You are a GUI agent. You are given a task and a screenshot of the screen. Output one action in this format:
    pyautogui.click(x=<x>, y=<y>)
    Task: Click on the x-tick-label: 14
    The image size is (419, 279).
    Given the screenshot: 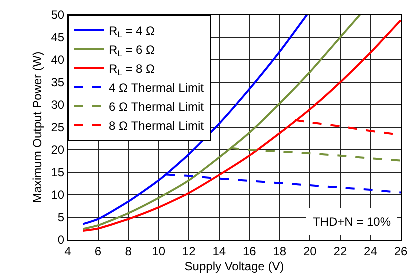 What is the action you would take?
    pyautogui.click(x=219, y=251)
    